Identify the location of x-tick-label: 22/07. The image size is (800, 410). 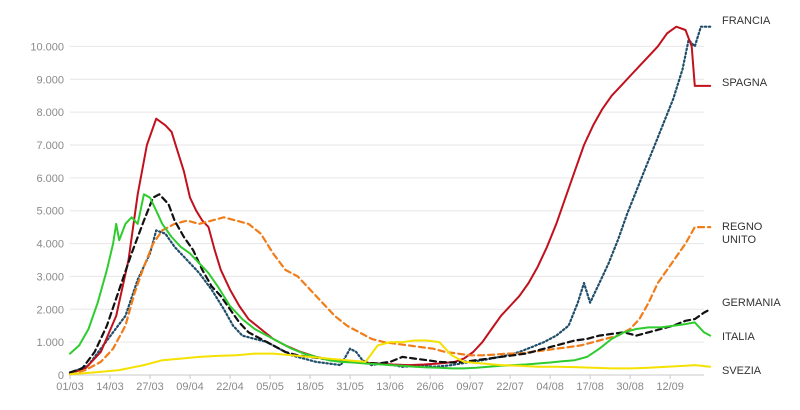
(510, 387).